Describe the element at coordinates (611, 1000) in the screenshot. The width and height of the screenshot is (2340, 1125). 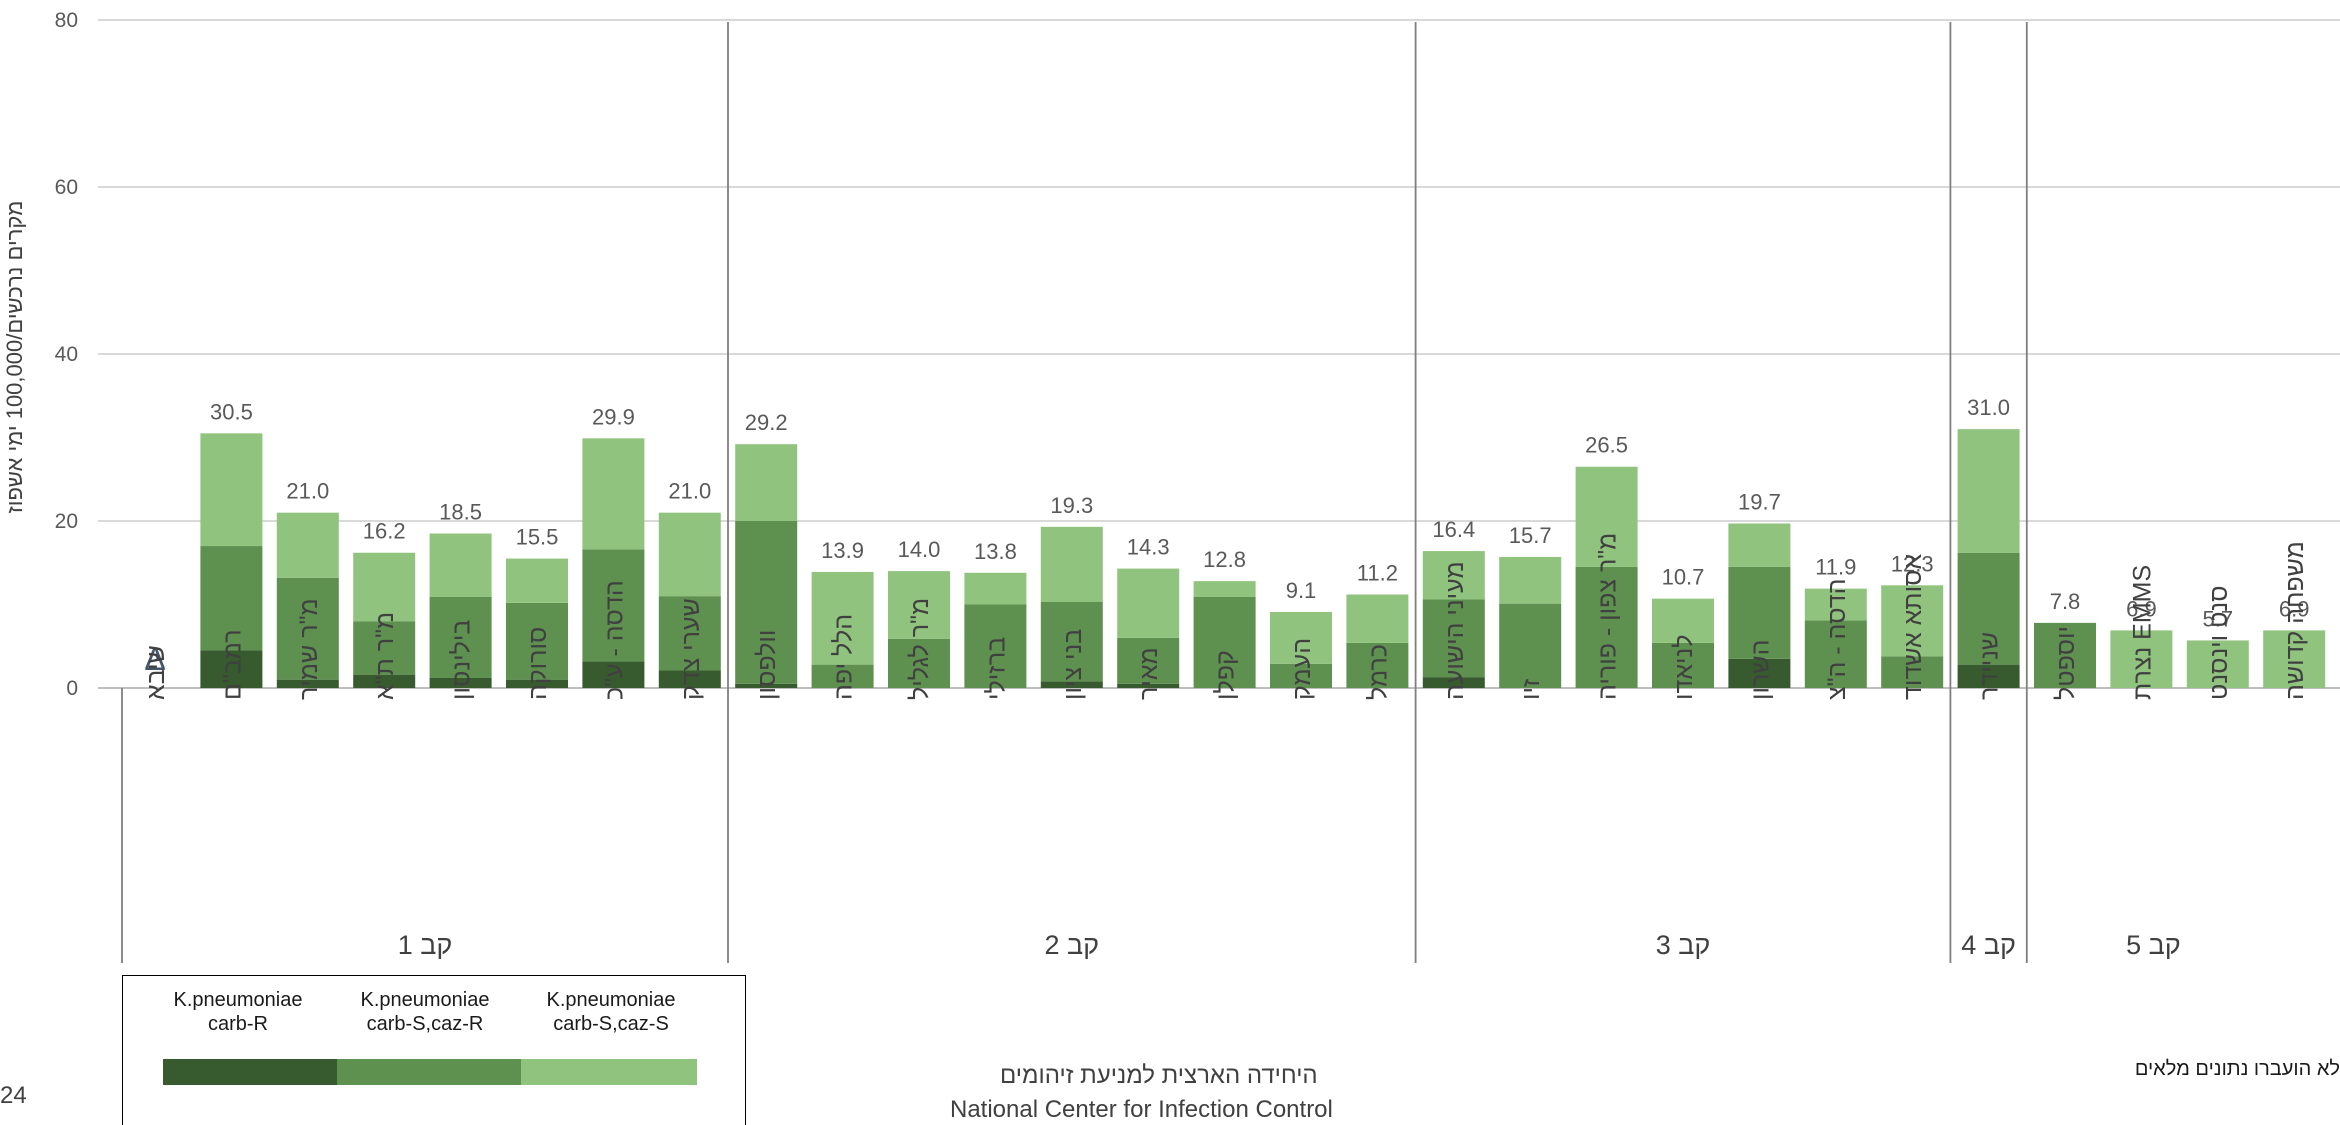
I see `legend-label-line1: K.pneumoniae` at that location.